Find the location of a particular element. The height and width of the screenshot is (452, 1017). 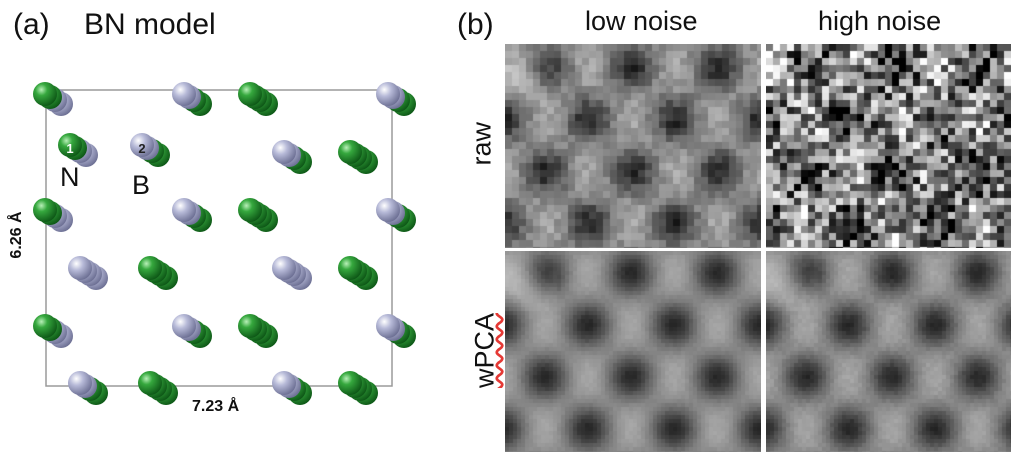

column-title-low-noise: low noise is located at coordinates (641, 21).